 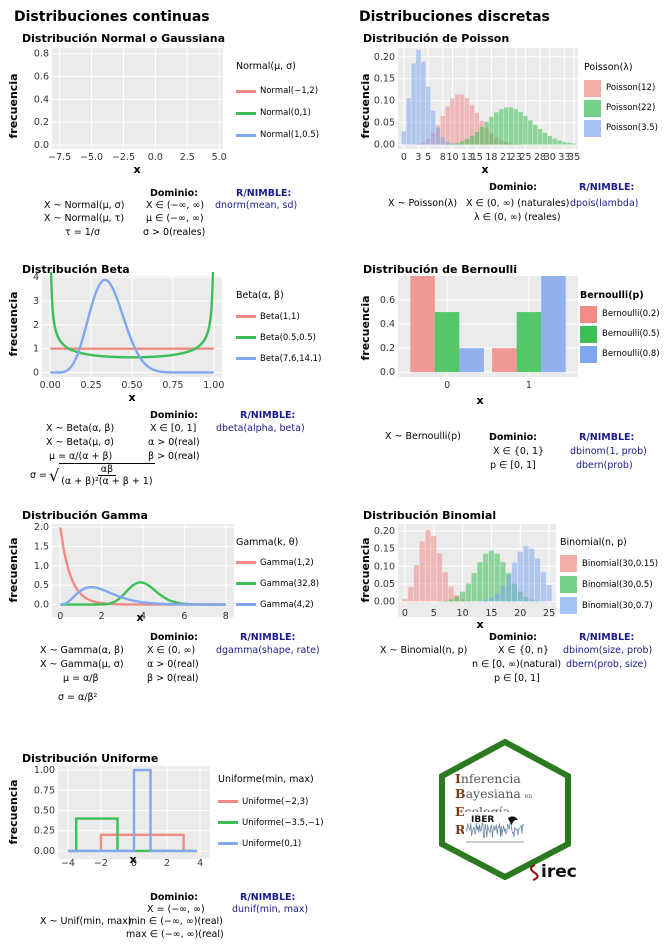 I want to click on x-tick-label: 0.50, so click(x=131, y=385).